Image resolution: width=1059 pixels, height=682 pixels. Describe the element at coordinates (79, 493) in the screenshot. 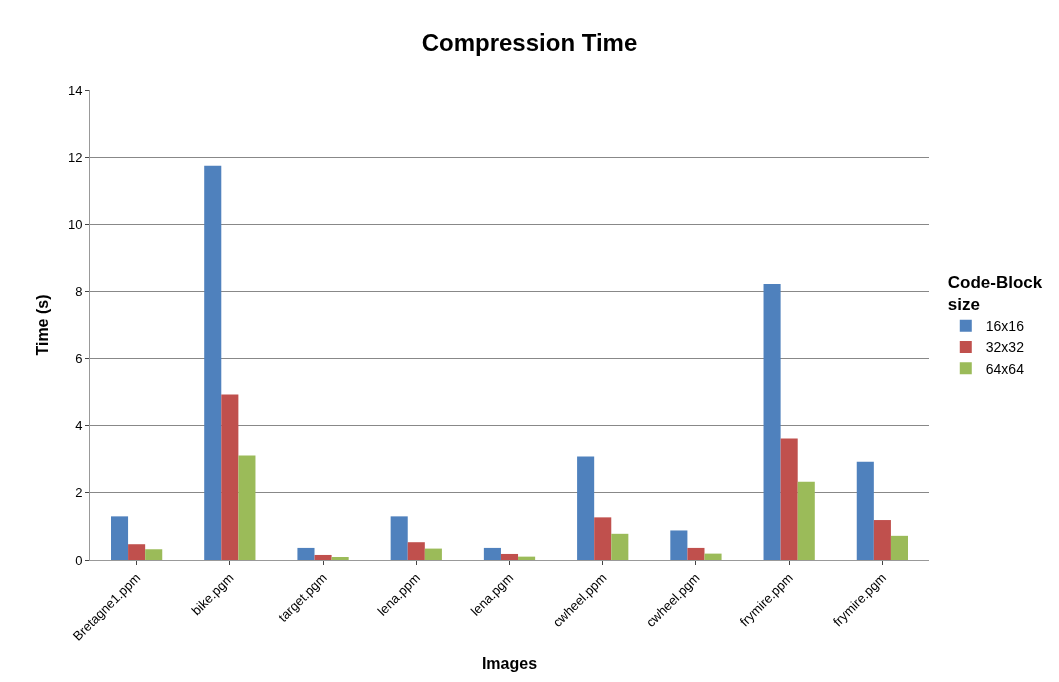

I see `y-tick-label: 2` at that location.